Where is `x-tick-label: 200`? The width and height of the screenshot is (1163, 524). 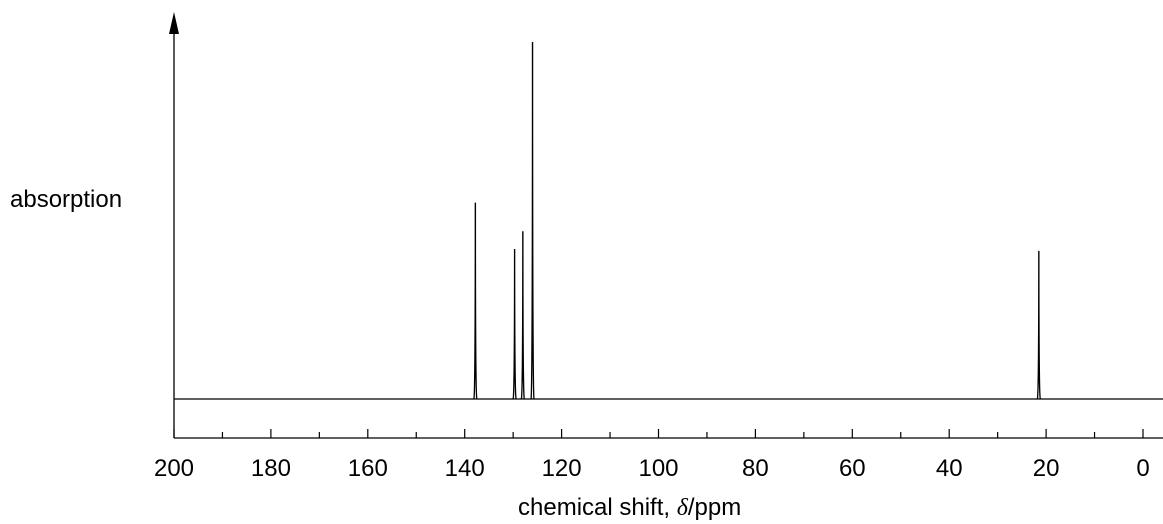 x-tick-label: 200 is located at coordinates (174, 468).